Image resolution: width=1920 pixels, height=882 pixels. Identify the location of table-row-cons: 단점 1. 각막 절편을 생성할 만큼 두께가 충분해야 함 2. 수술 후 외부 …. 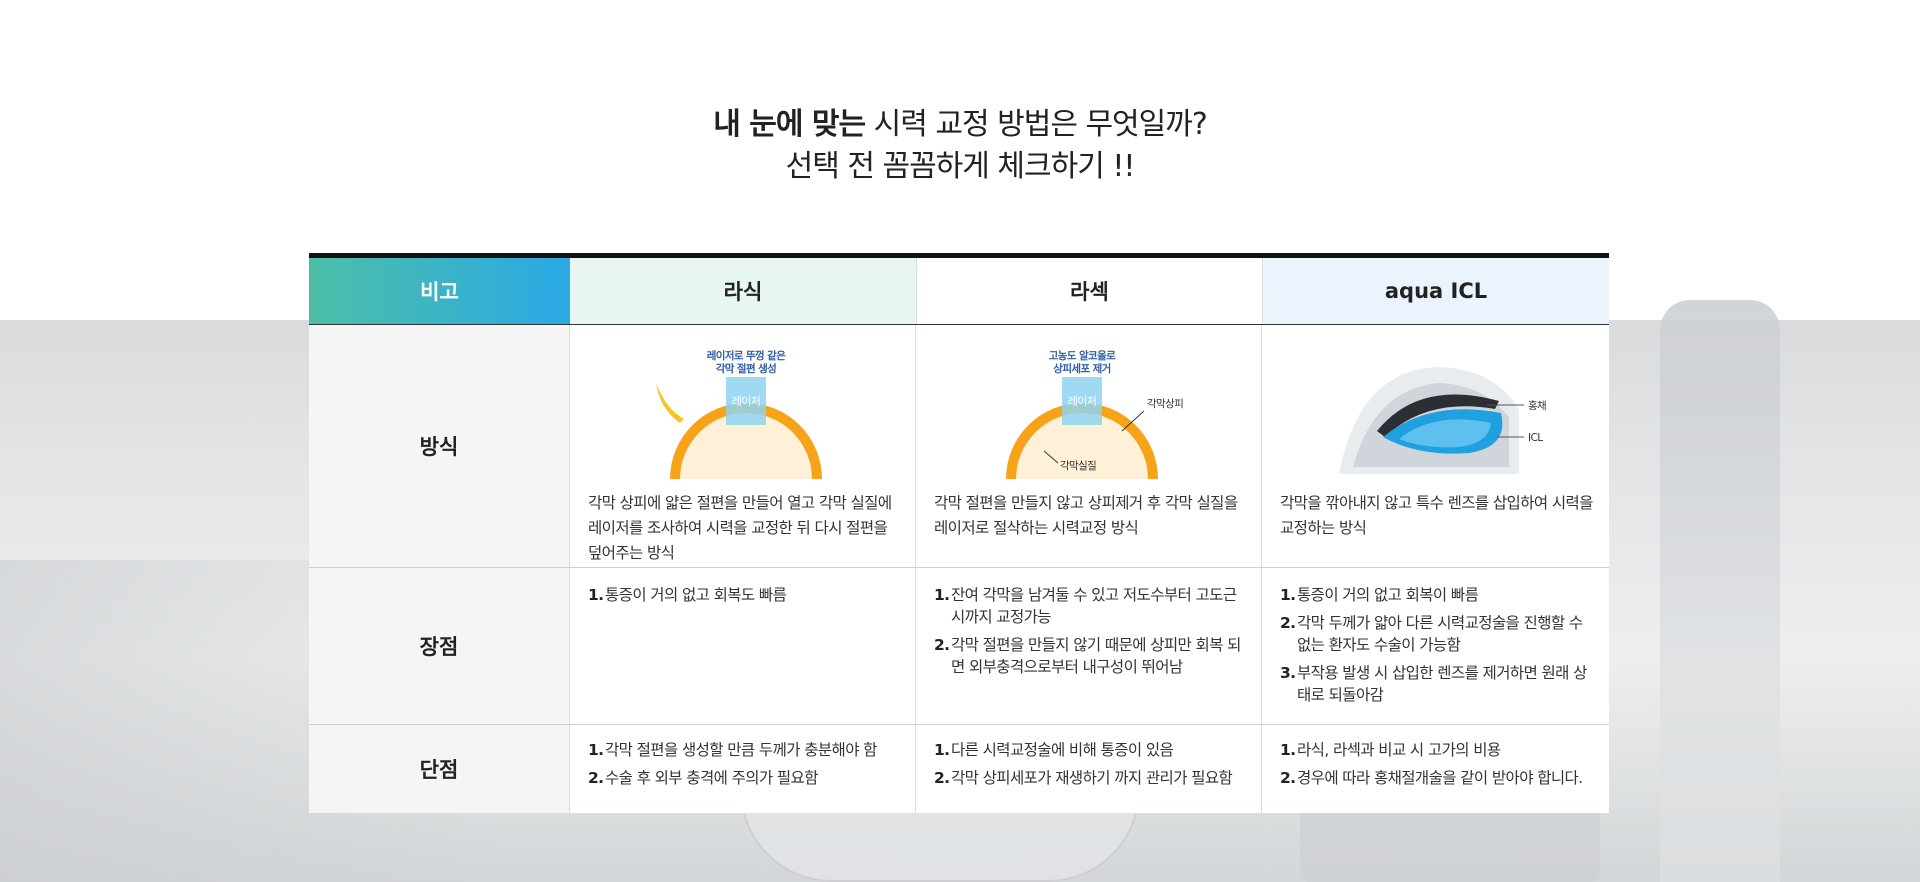
(959, 769).